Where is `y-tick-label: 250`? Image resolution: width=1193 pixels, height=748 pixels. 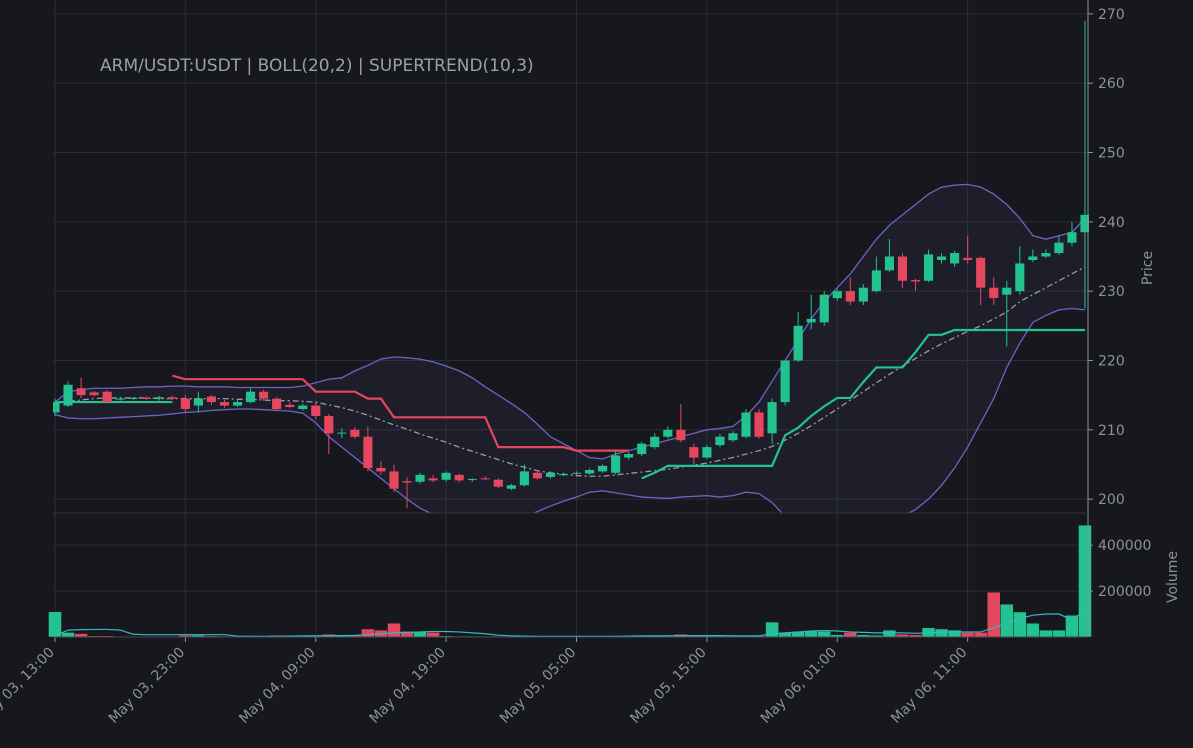 y-tick-label: 250 is located at coordinates (1111, 154).